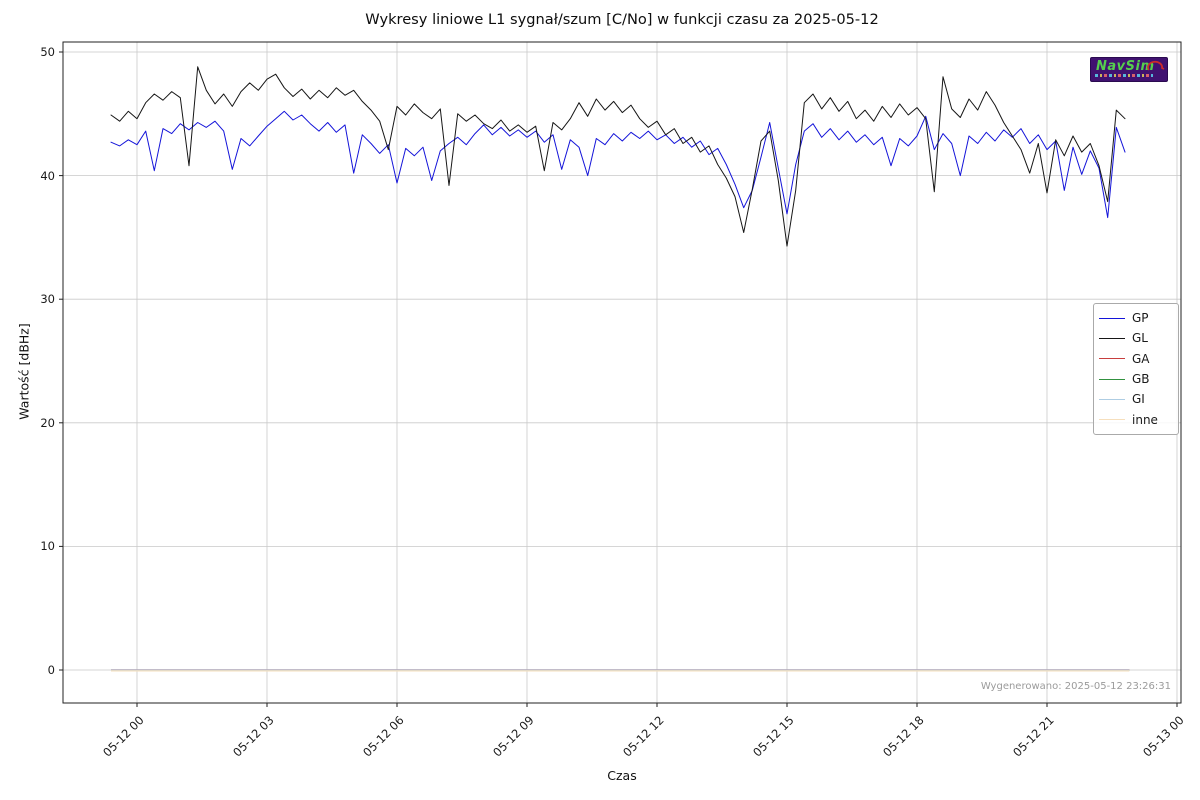 Image resolution: width=1200 pixels, height=800 pixels. I want to click on legend: GP GL GA GB GI inne, so click(1136, 369).